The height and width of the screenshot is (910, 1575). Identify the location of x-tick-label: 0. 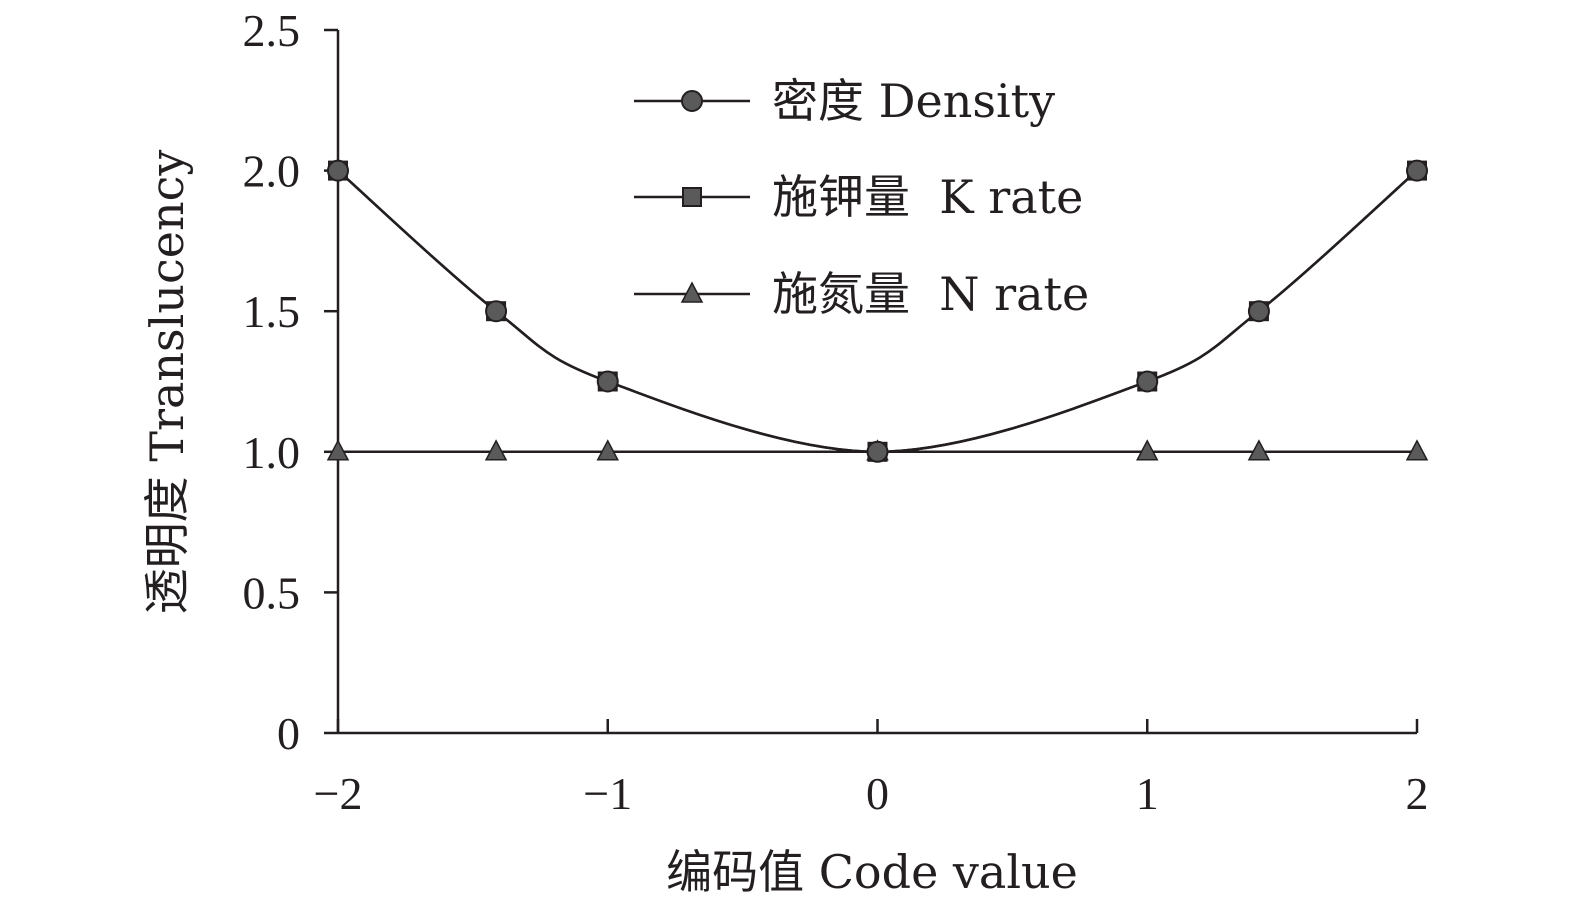
(877, 793).